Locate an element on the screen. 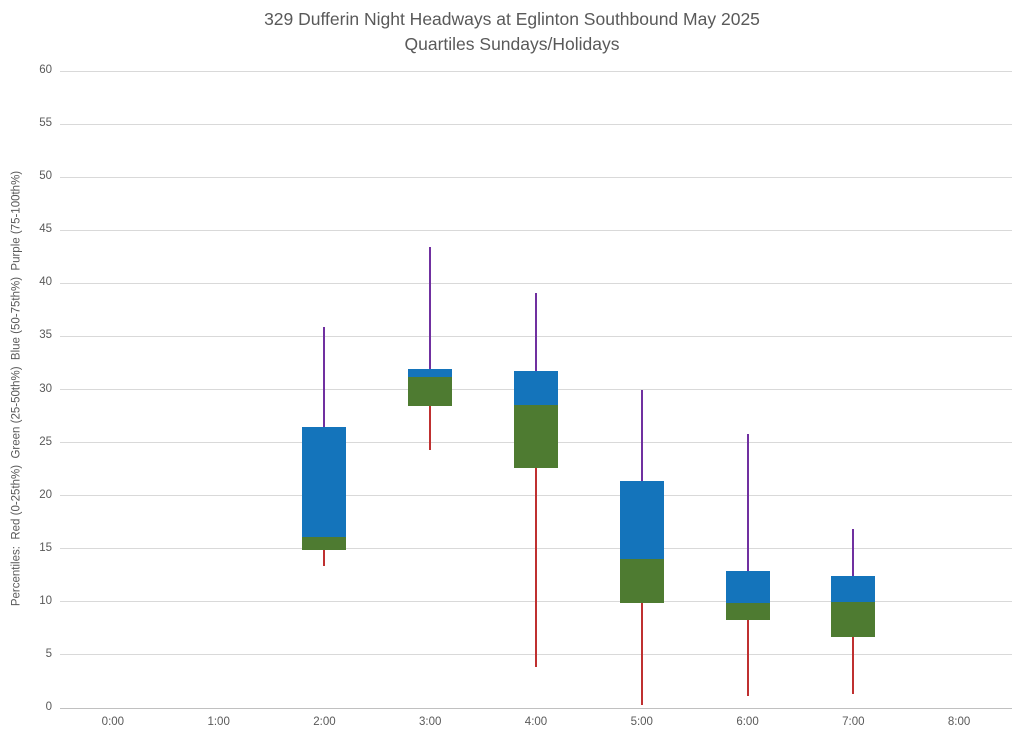 This screenshot has height=740, width=1024. x-tick-label: 8:00 is located at coordinates (959, 722).